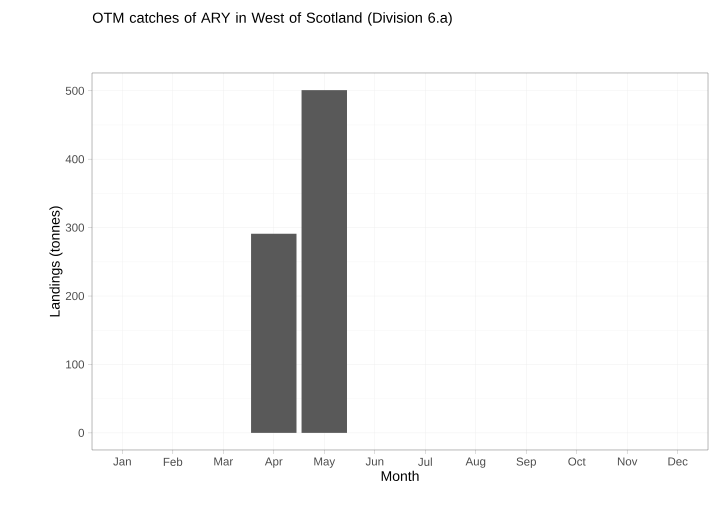  What do you see at coordinates (628, 462) in the screenshot?
I see `x-tick-label: Nov` at bounding box center [628, 462].